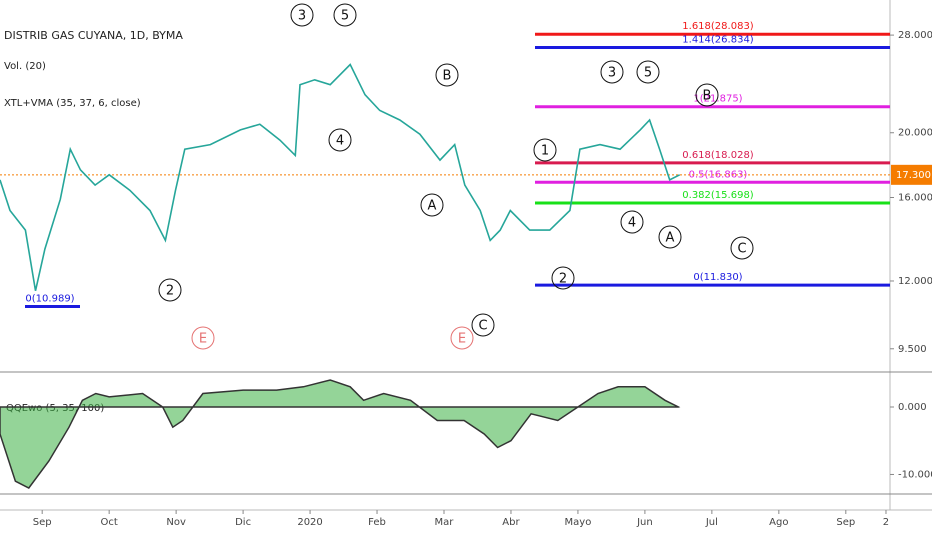 The height and width of the screenshot is (550, 932). Describe the element at coordinates (445, 522) in the screenshot. I see `x-tick-label: Mar` at that location.